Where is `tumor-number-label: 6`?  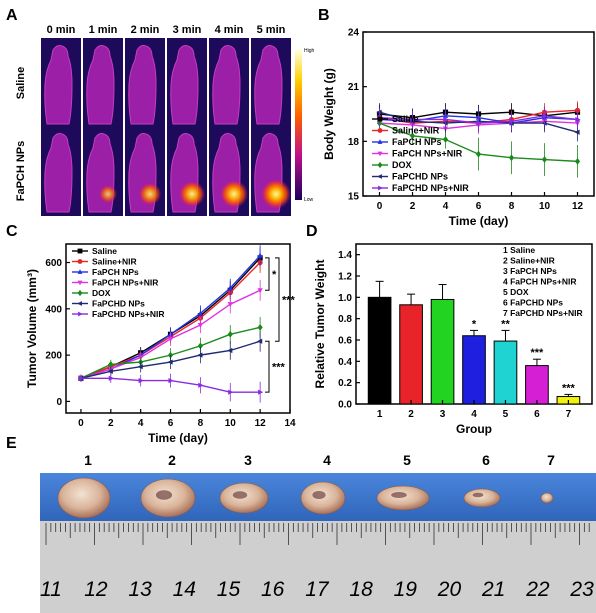
tumor-number-label: 6 is located at coordinates (486, 460).